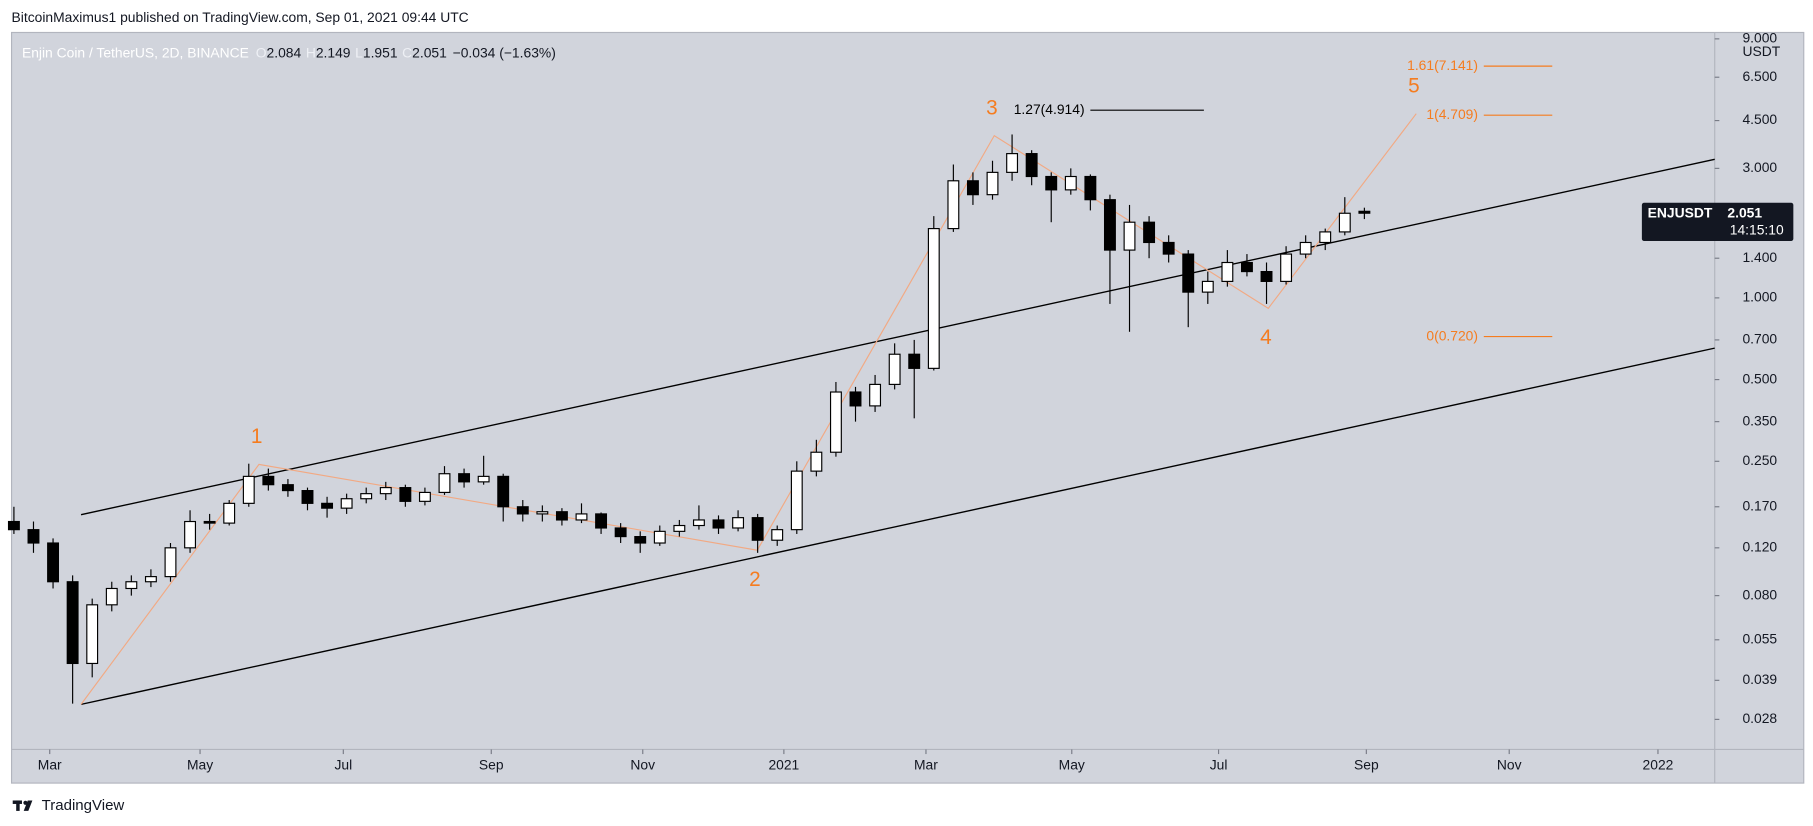 The image size is (1813, 826). What do you see at coordinates (380, 52) in the screenshot?
I see `ohlc-value: 1.951` at bounding box center [380, 52].